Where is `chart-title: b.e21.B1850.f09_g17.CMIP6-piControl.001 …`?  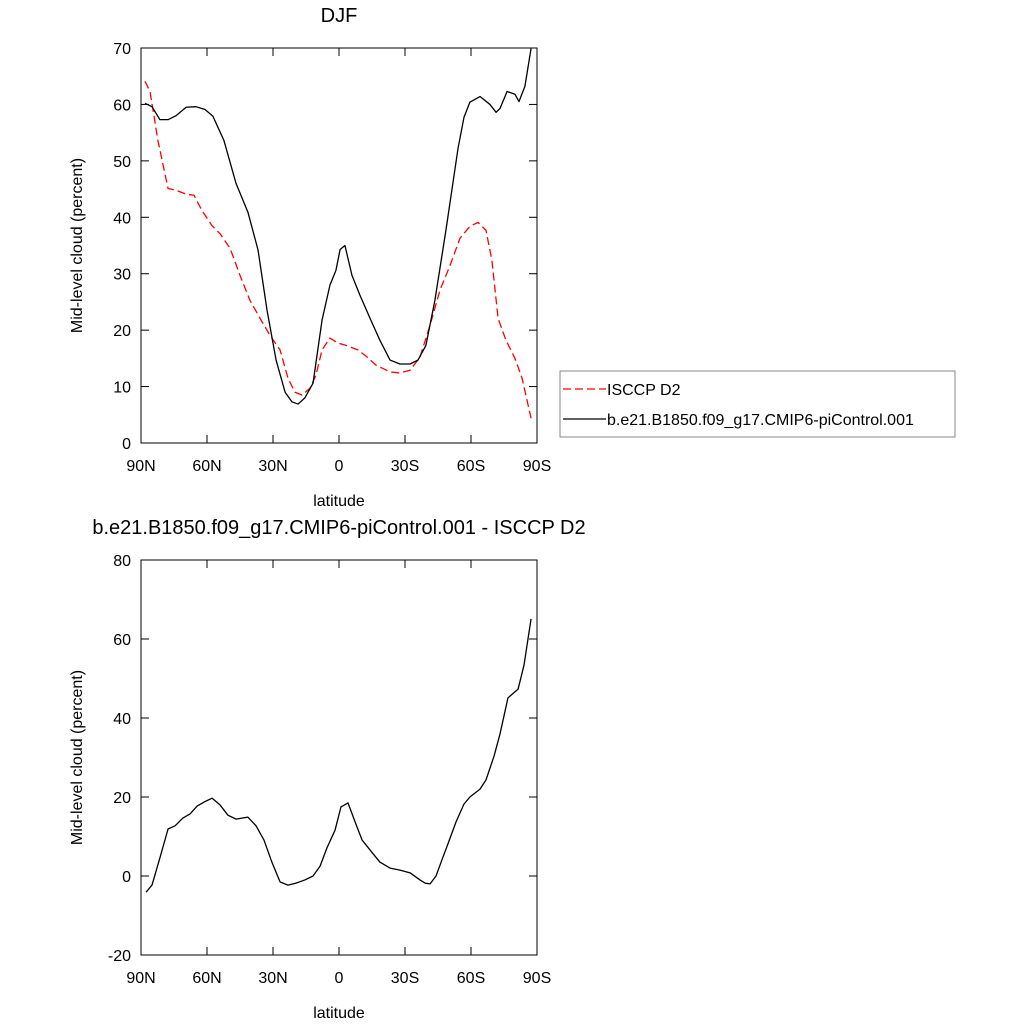
chart-title: b.e21.B1850.f09_g17.CMIP6-piControl.001 … is located at coordinates (338, 528).